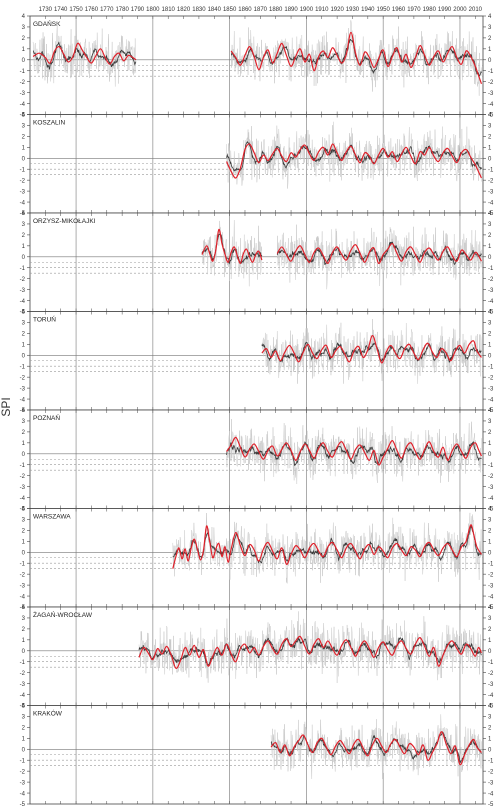  Describe the element at coordinates (399, 10) in the screenshot. I see `x-tick-label-top: 1960` at that location.